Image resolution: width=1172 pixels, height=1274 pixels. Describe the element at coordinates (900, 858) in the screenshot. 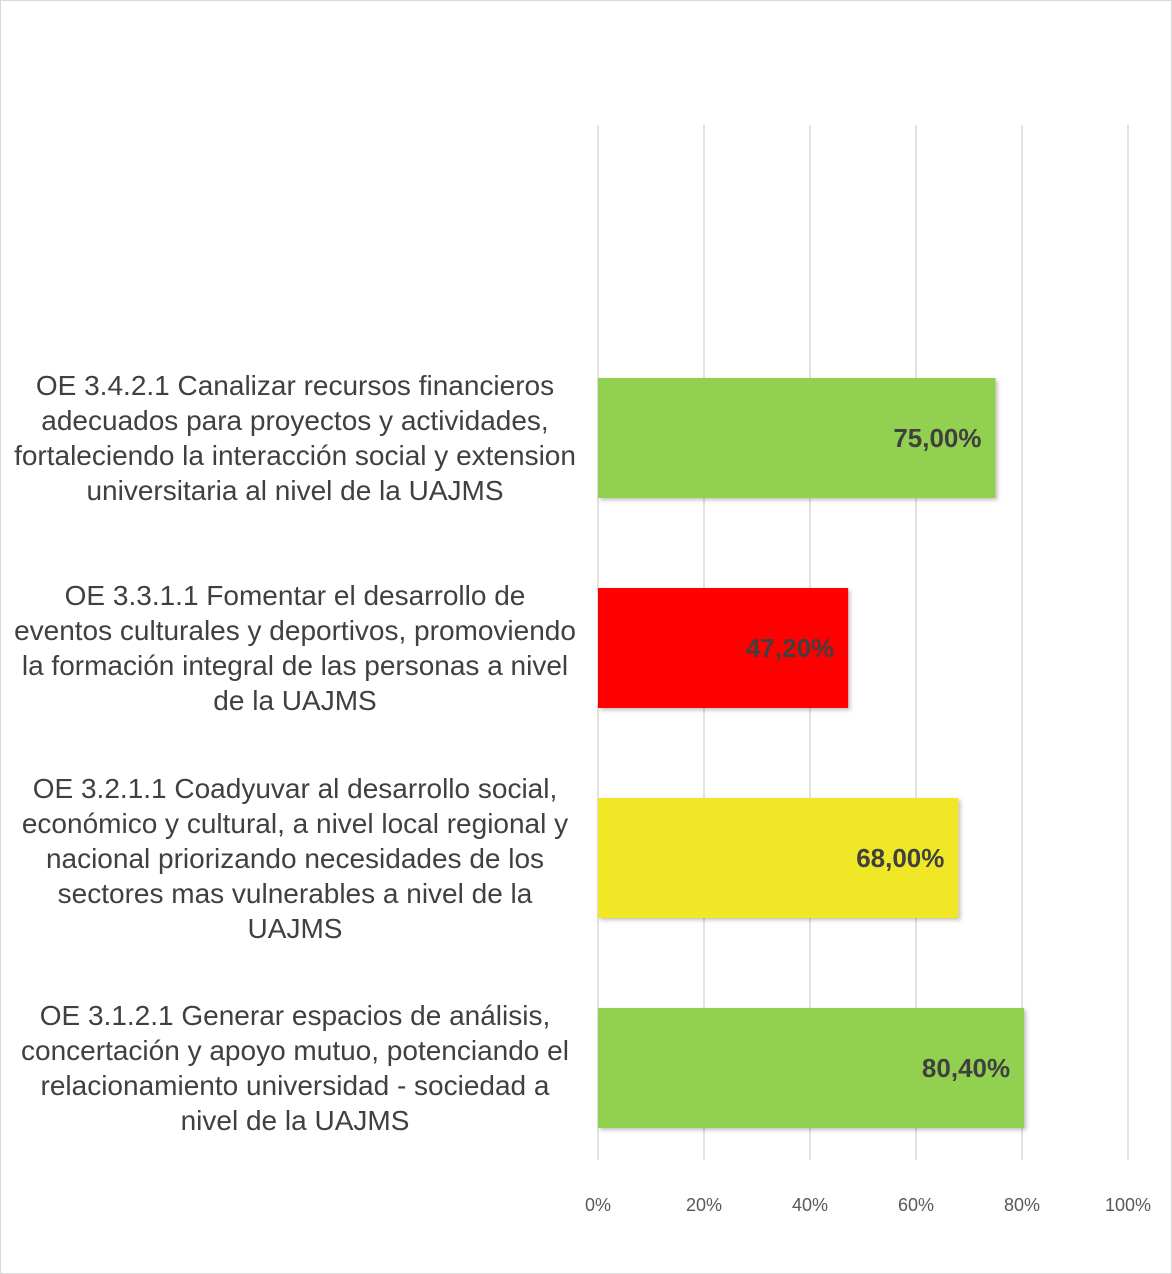

I see `value-label: 68,00%` at that location.